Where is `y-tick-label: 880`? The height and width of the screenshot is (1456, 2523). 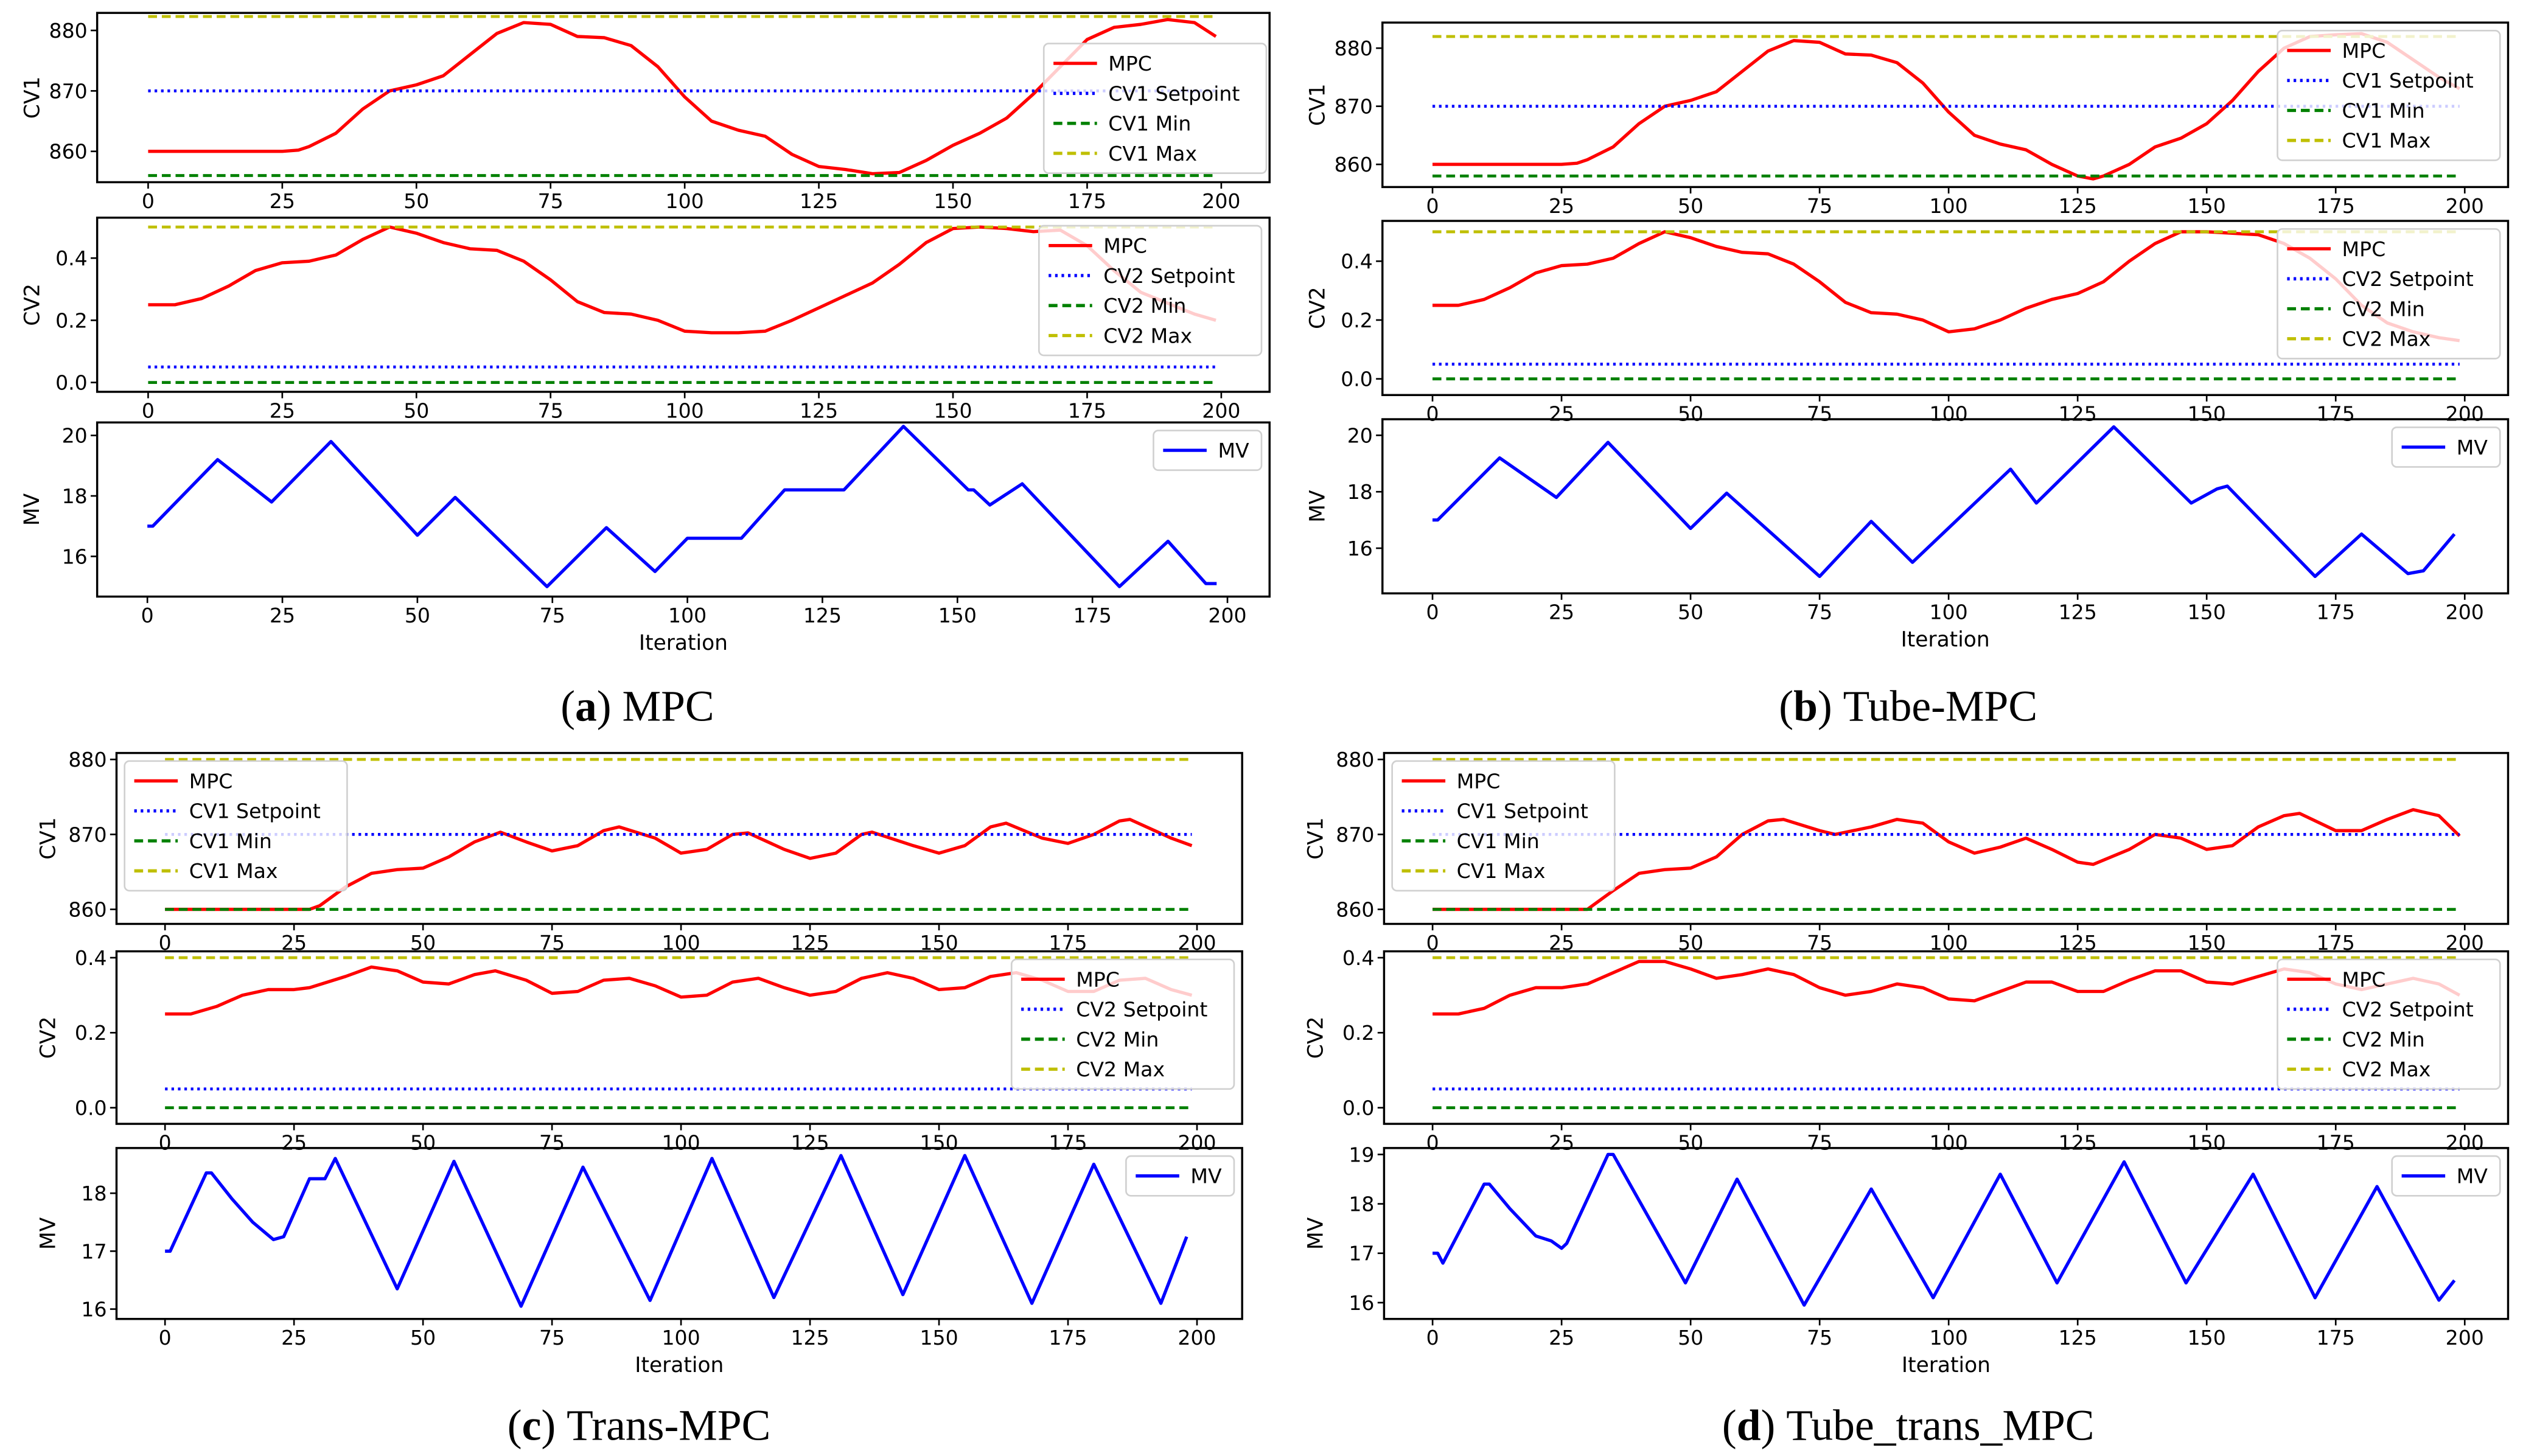 y-tick-label: 880 is located at coordinates (87, 760).